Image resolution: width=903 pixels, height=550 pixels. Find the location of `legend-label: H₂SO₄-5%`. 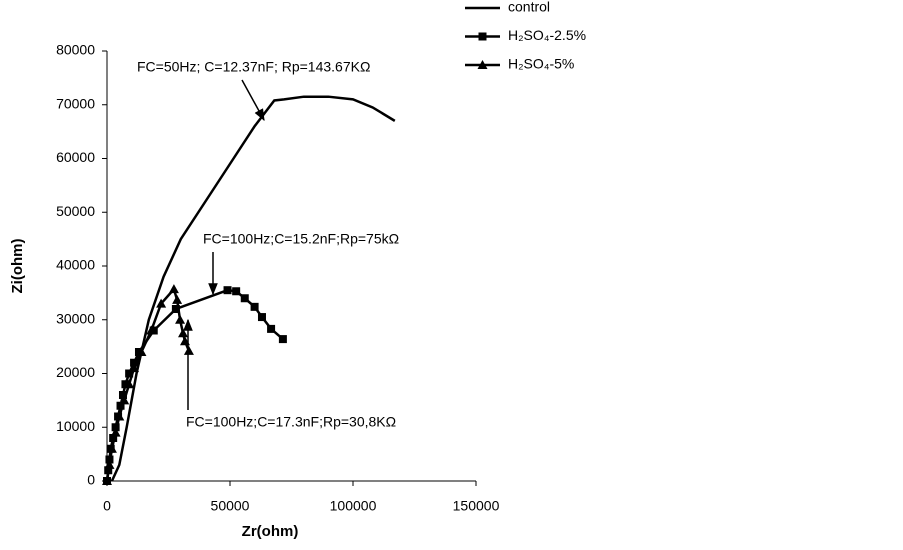

legend-label: H₂SO₄-5% is located at coordinates (541, 64).